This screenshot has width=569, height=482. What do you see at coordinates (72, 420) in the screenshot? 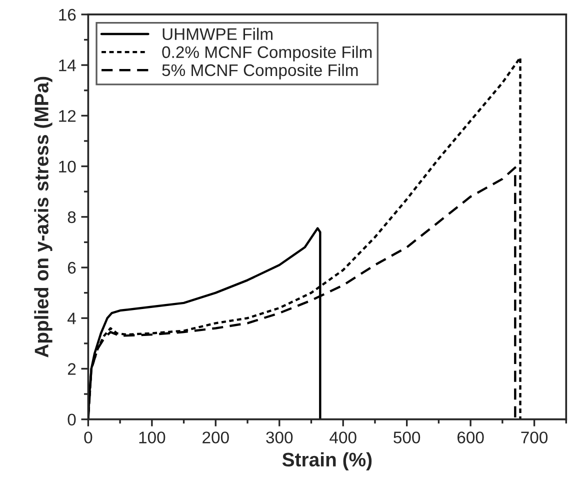
I see `y-tick-label: 0` at bounding box center [72, 420].